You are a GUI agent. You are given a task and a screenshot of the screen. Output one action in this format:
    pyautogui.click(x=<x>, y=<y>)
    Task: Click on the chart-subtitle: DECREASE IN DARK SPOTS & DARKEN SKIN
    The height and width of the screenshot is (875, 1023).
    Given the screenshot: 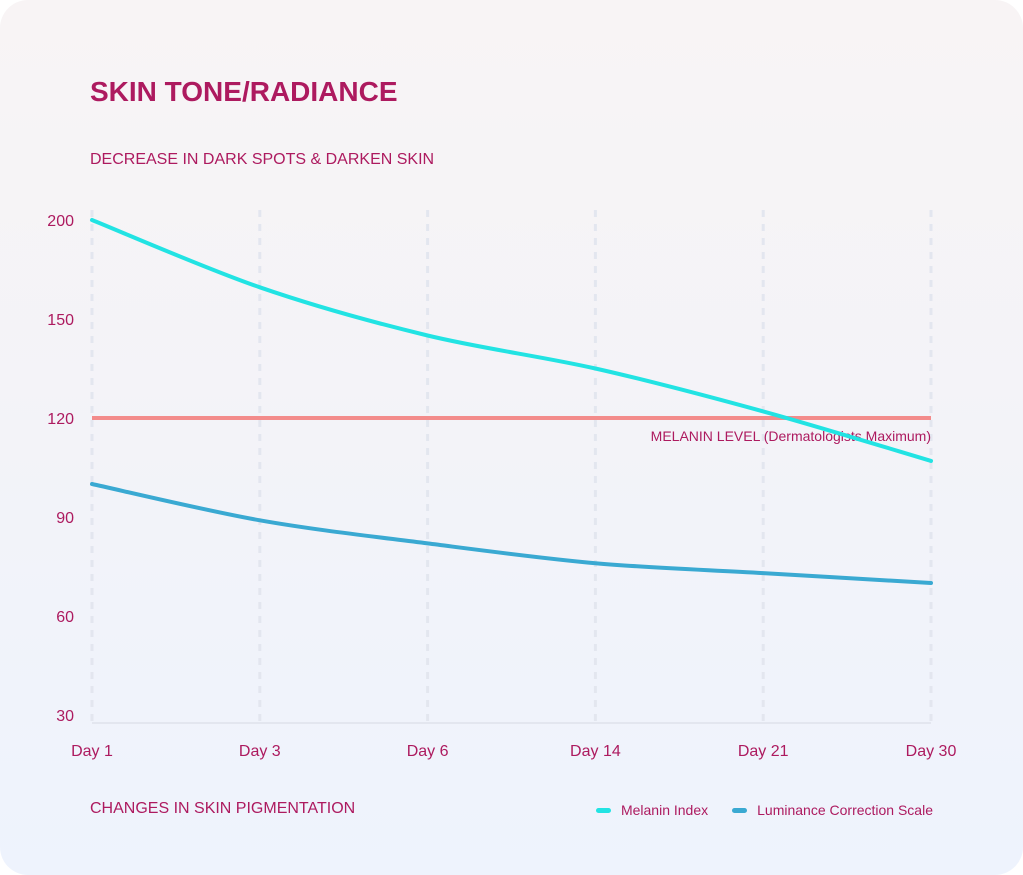 What is the action you would take?
    pyautogui.click(x=262, y=159)
    